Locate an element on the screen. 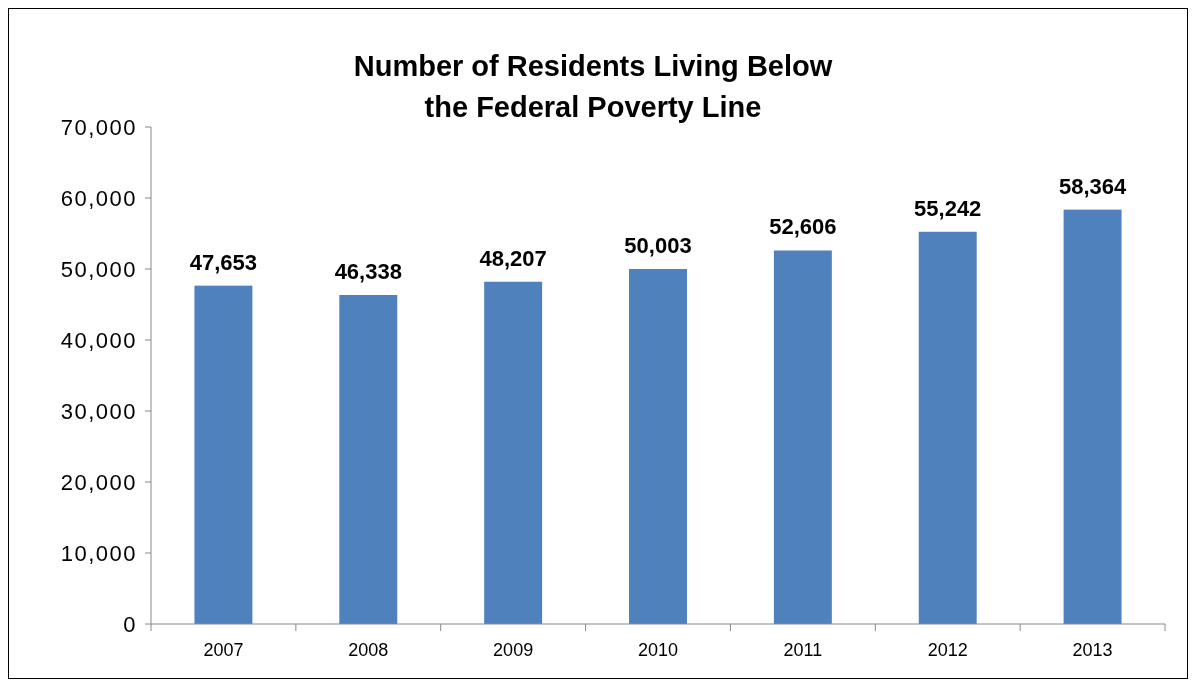  y-tick-label: 0 is located at coordinates (130, 624).